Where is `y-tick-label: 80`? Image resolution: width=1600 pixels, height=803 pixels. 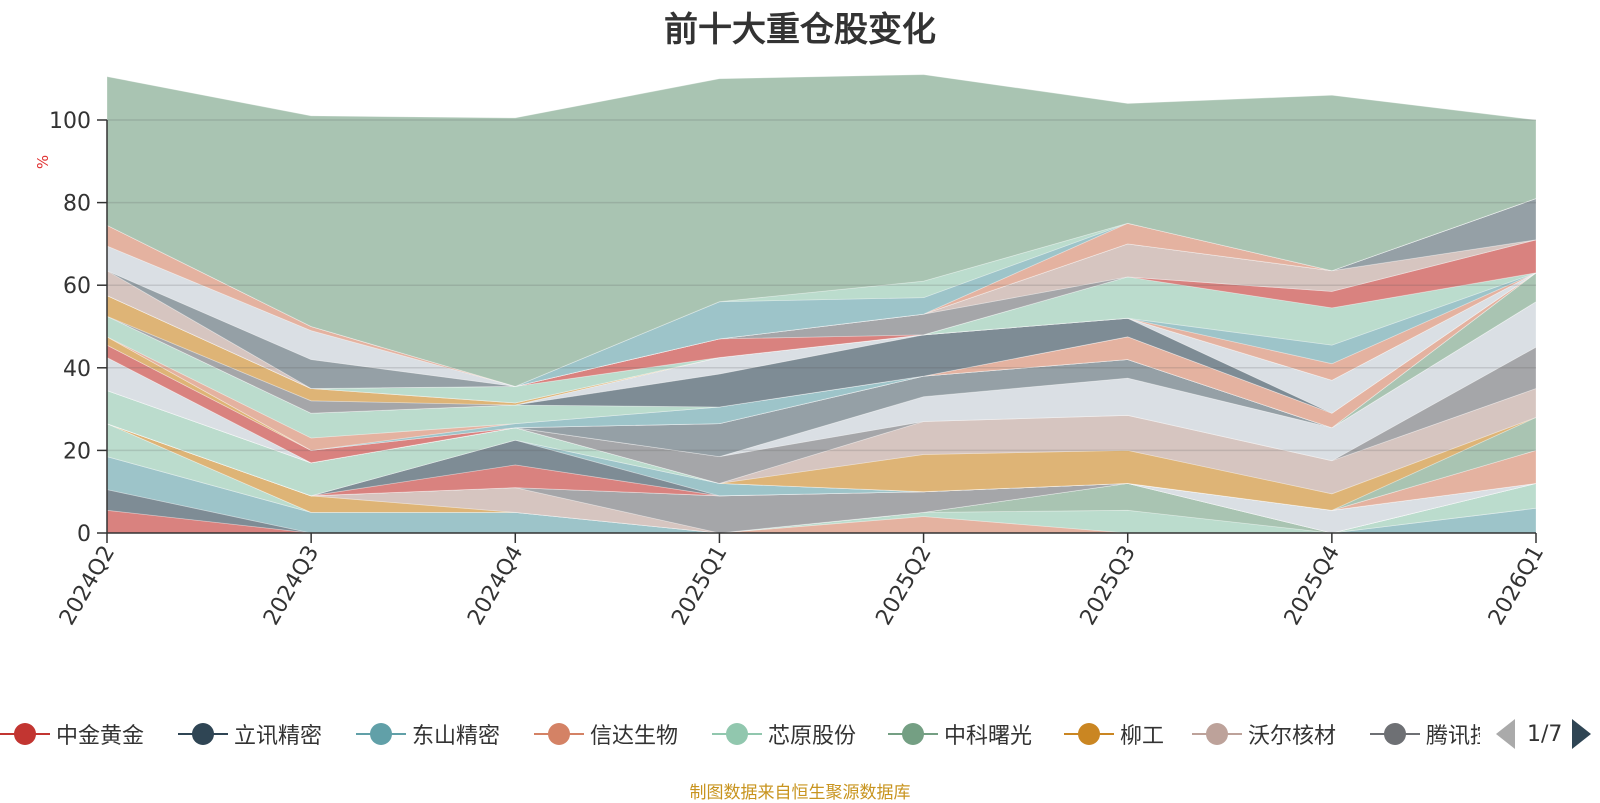
y-tick-label: 80 is located at coordinates (77, 204).